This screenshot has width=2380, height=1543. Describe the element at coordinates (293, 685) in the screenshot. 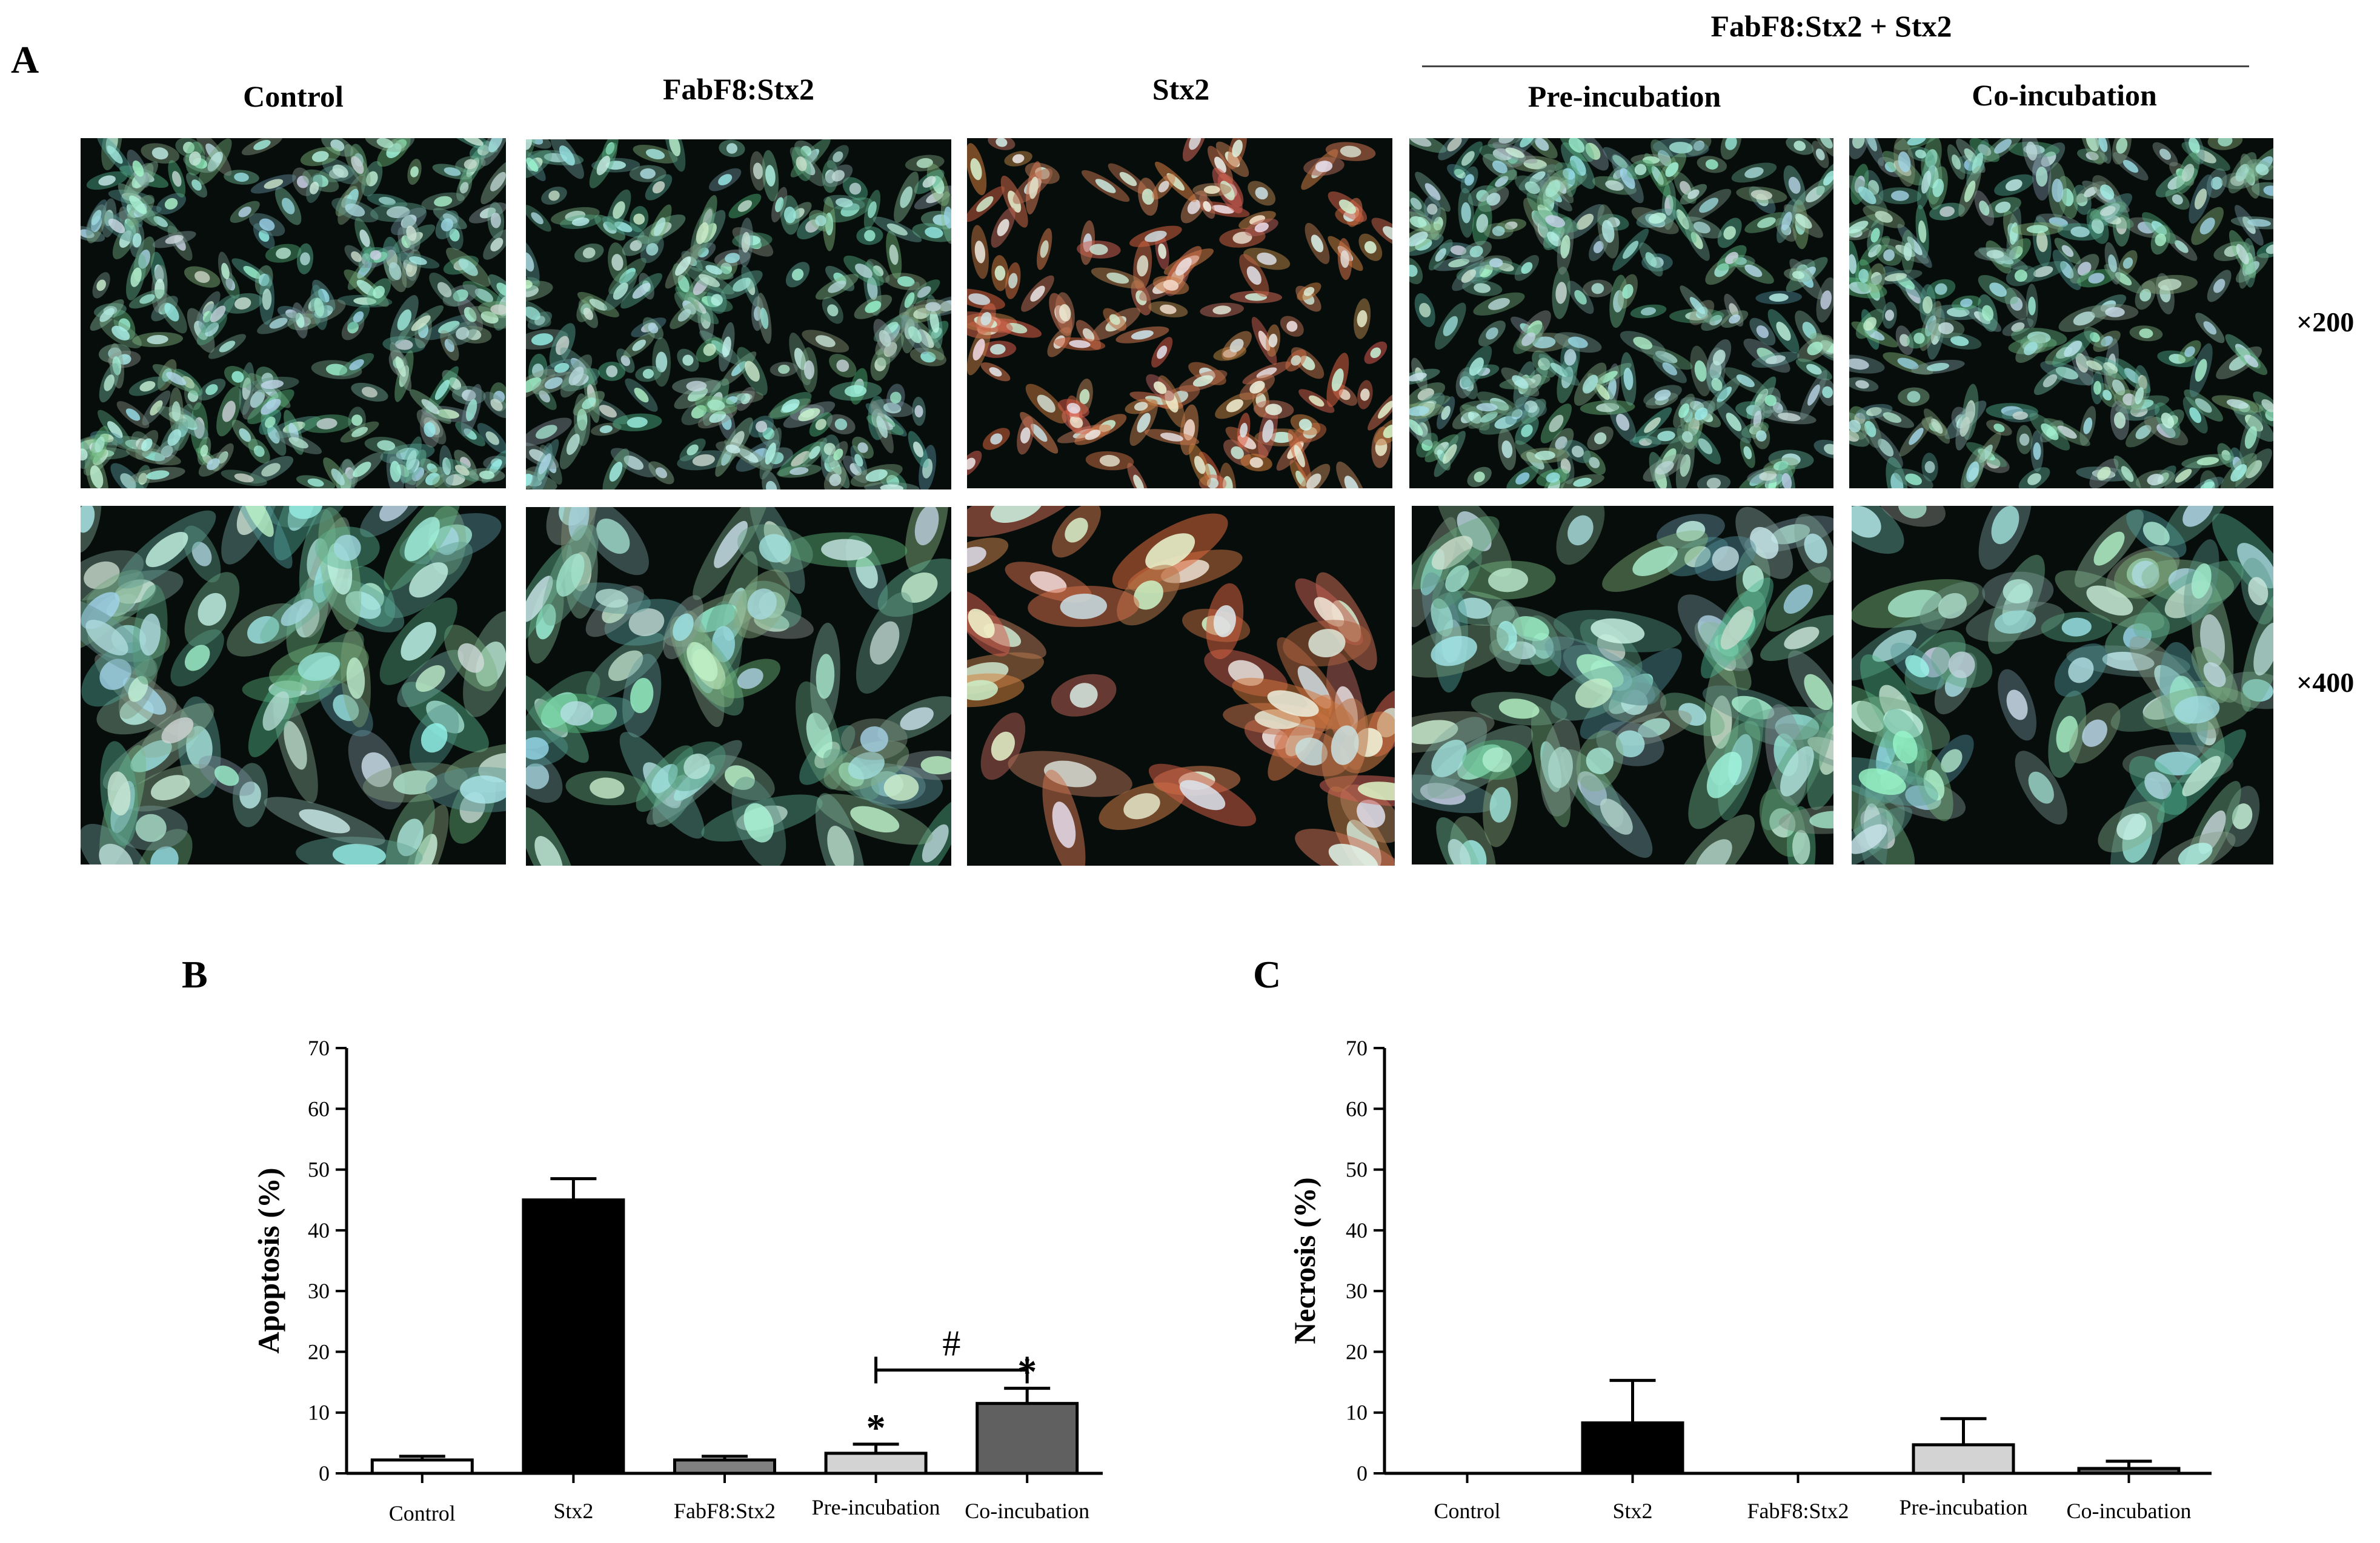

I see `micrograph-control-400x` at that location.